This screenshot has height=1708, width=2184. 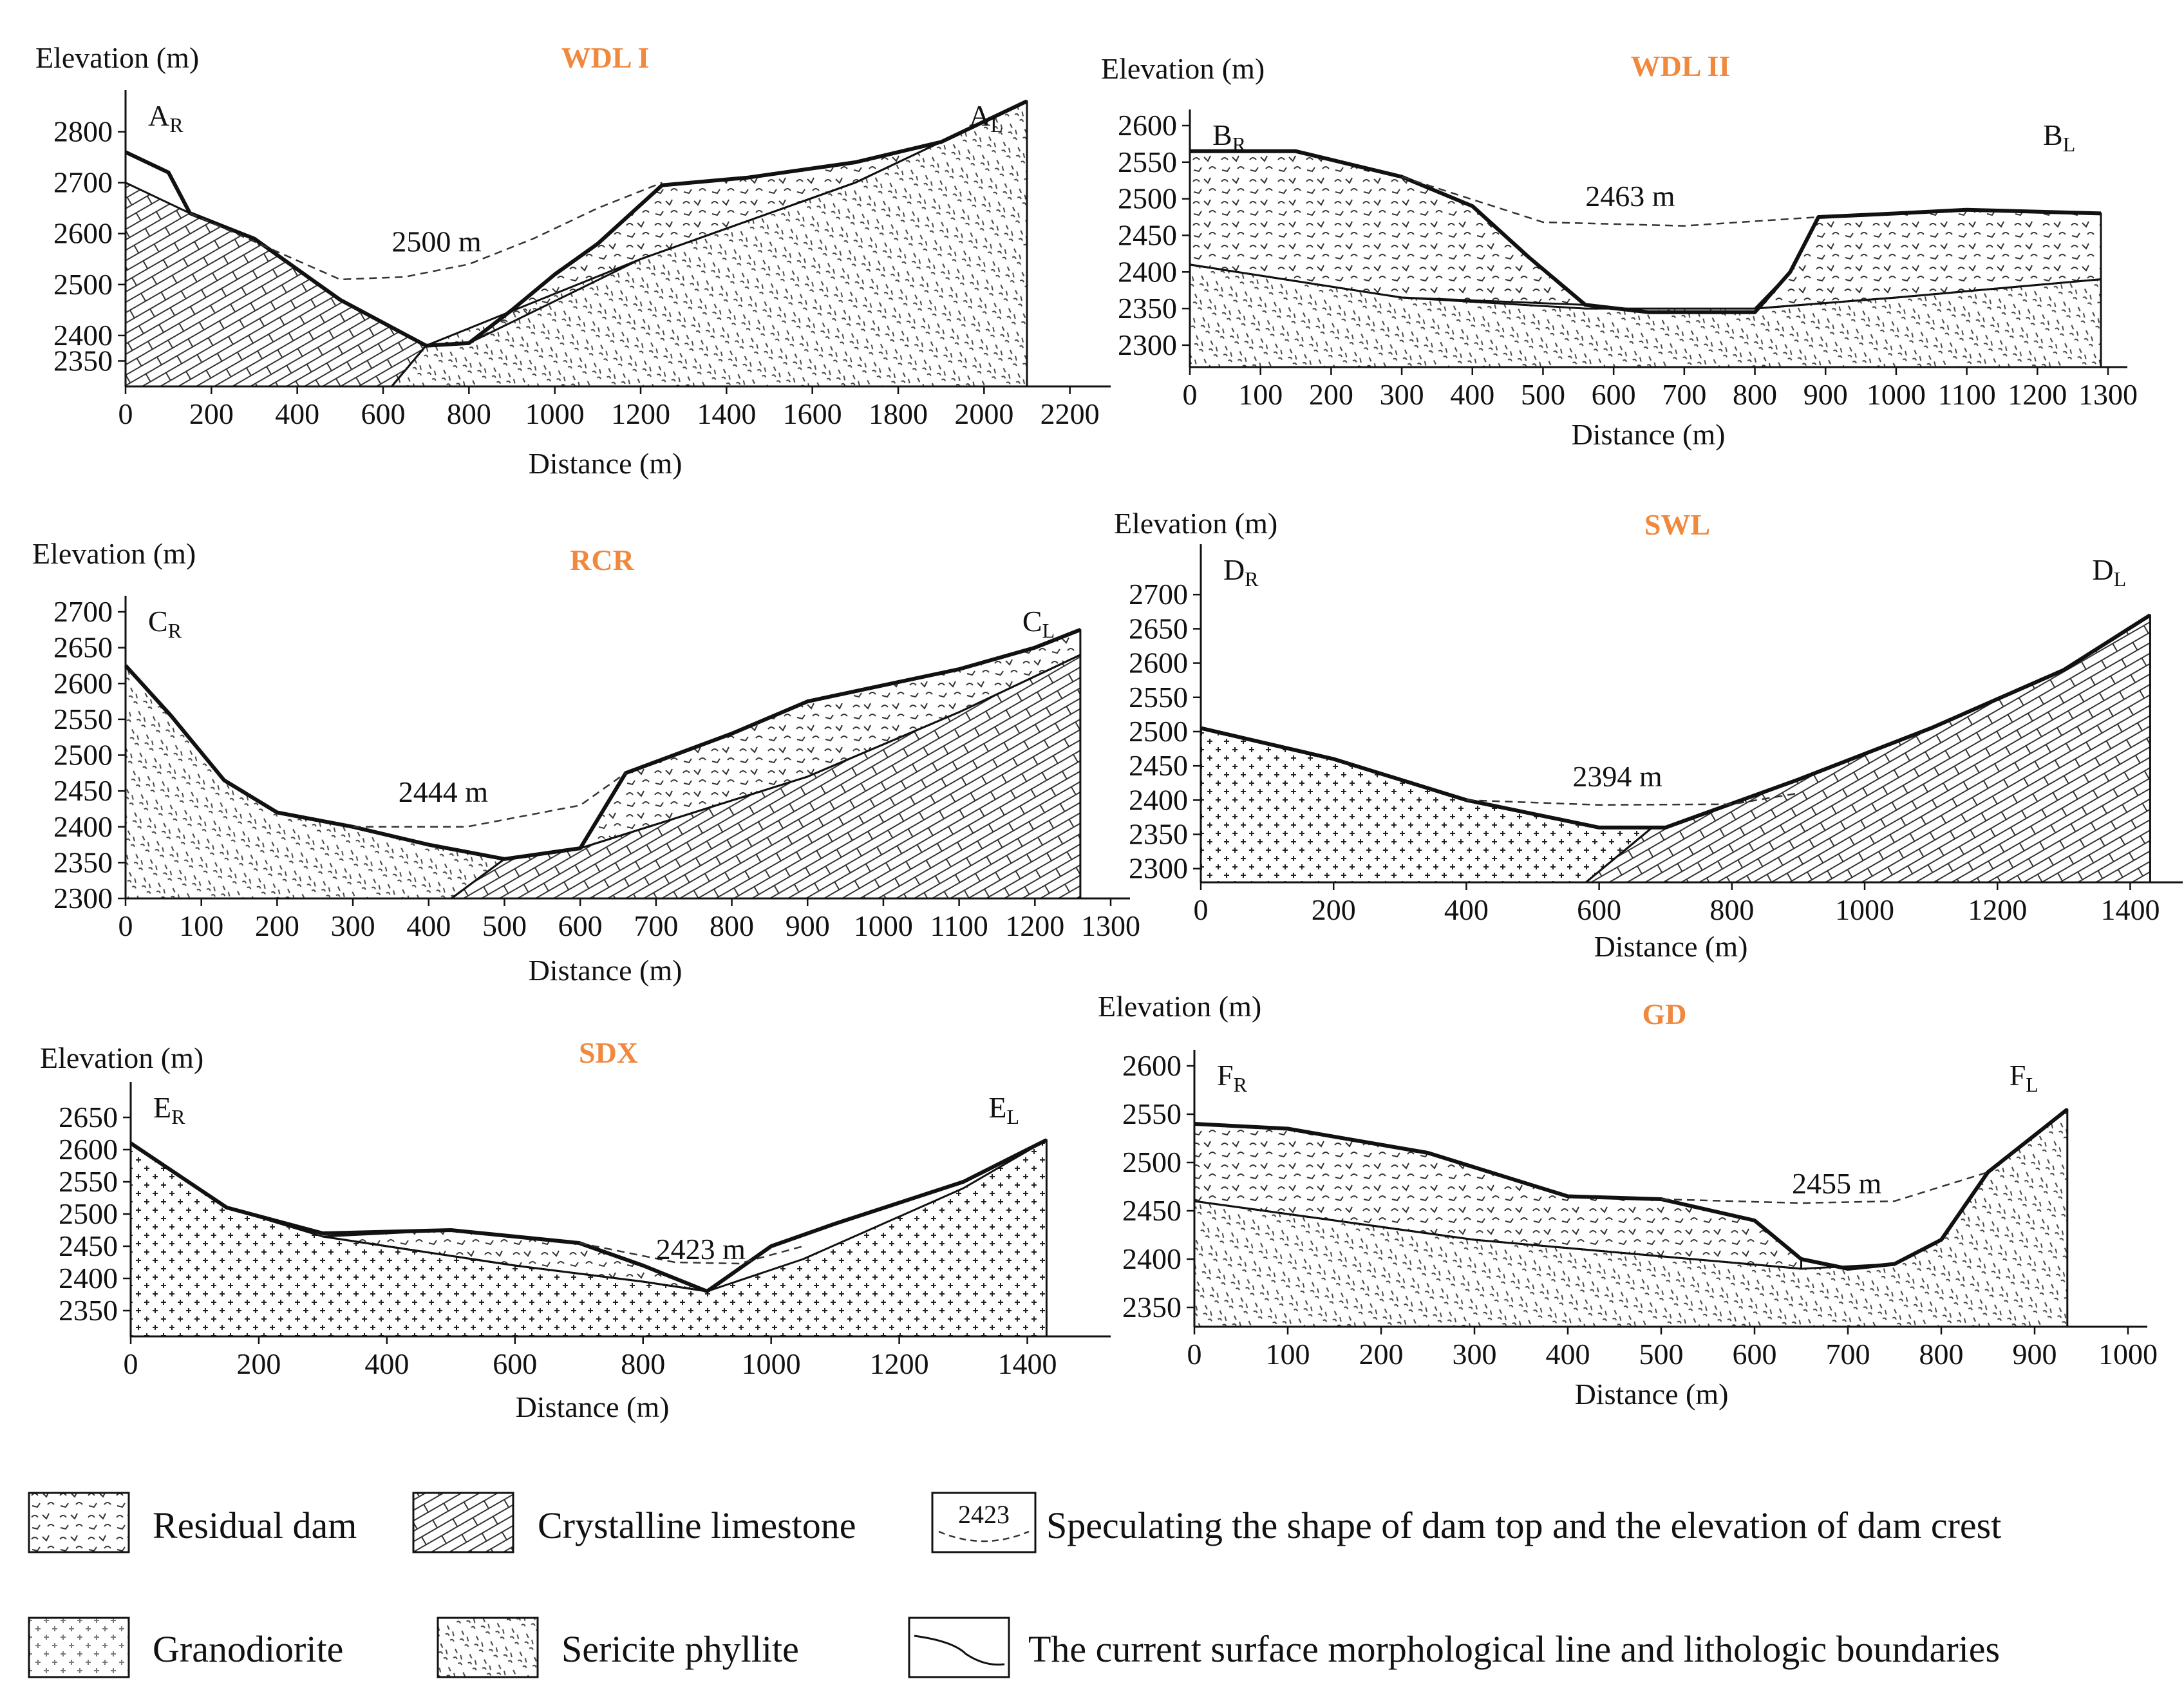 I want to click on layer-crystalline-limestone, so click(x=276, y=285).